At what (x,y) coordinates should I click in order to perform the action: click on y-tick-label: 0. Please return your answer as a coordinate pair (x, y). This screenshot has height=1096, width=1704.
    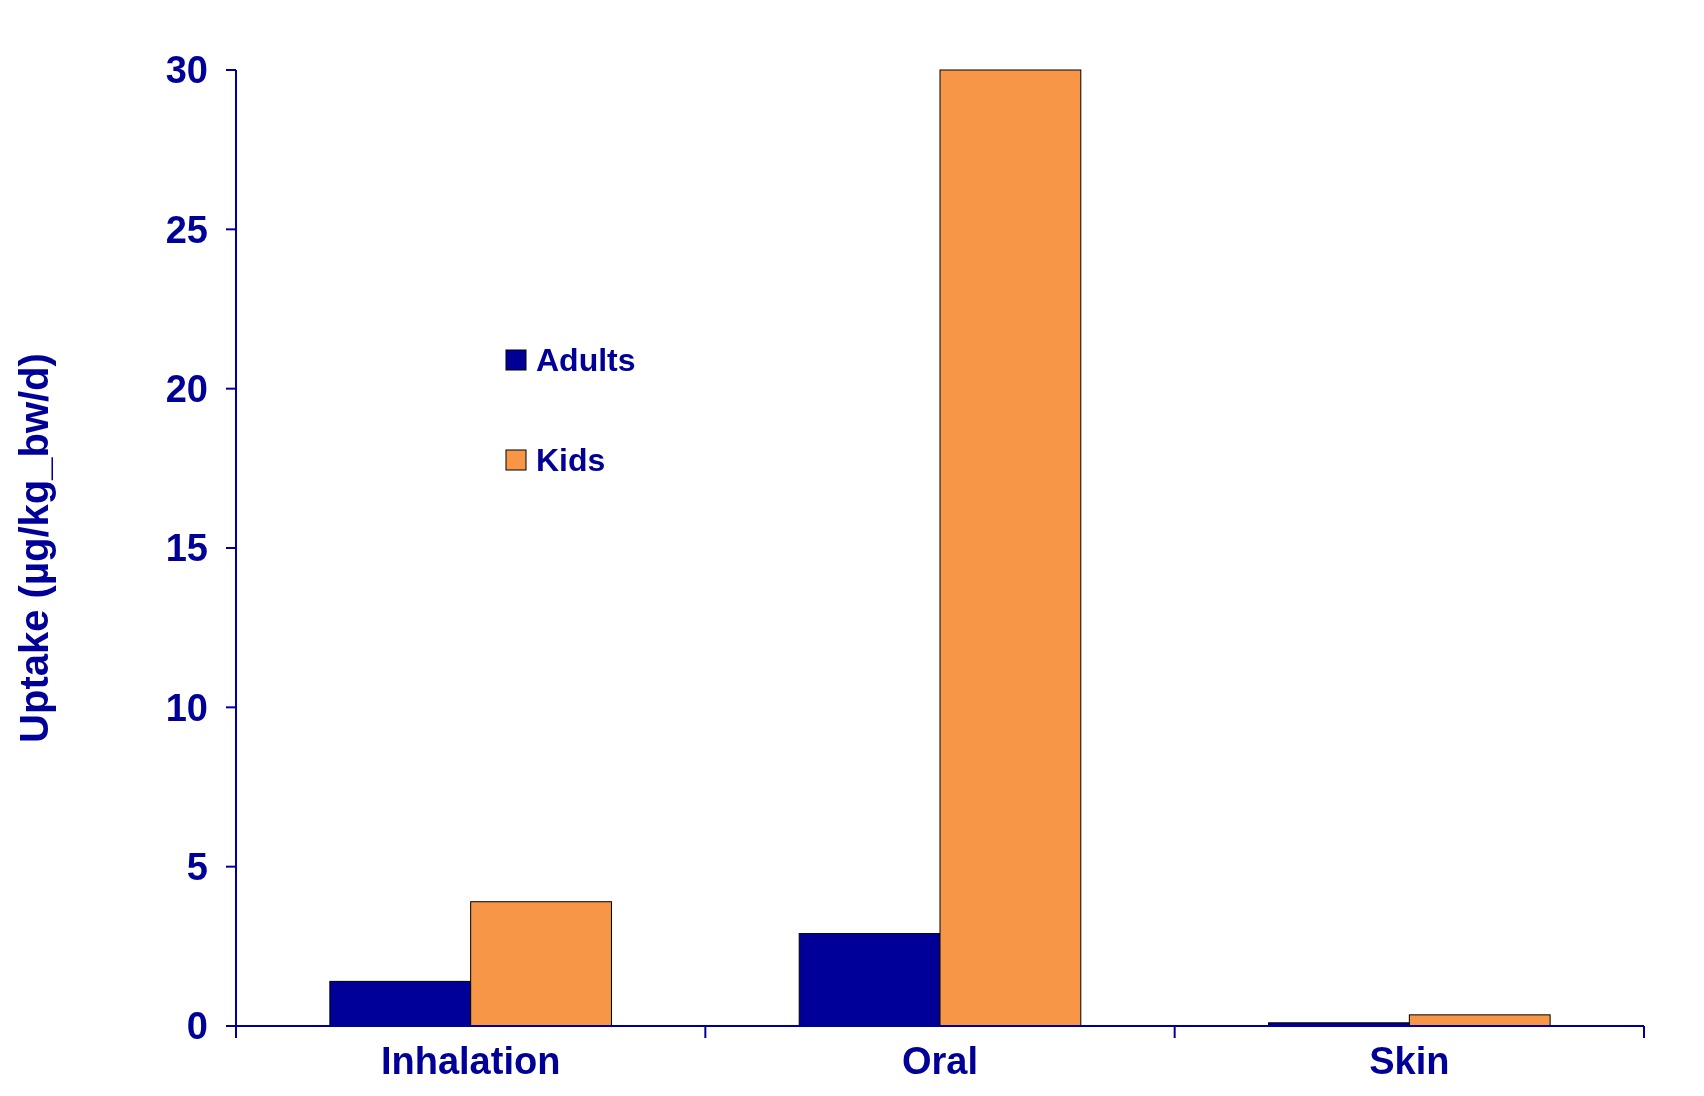
    Looking at the image, I should click on (197, 1026).